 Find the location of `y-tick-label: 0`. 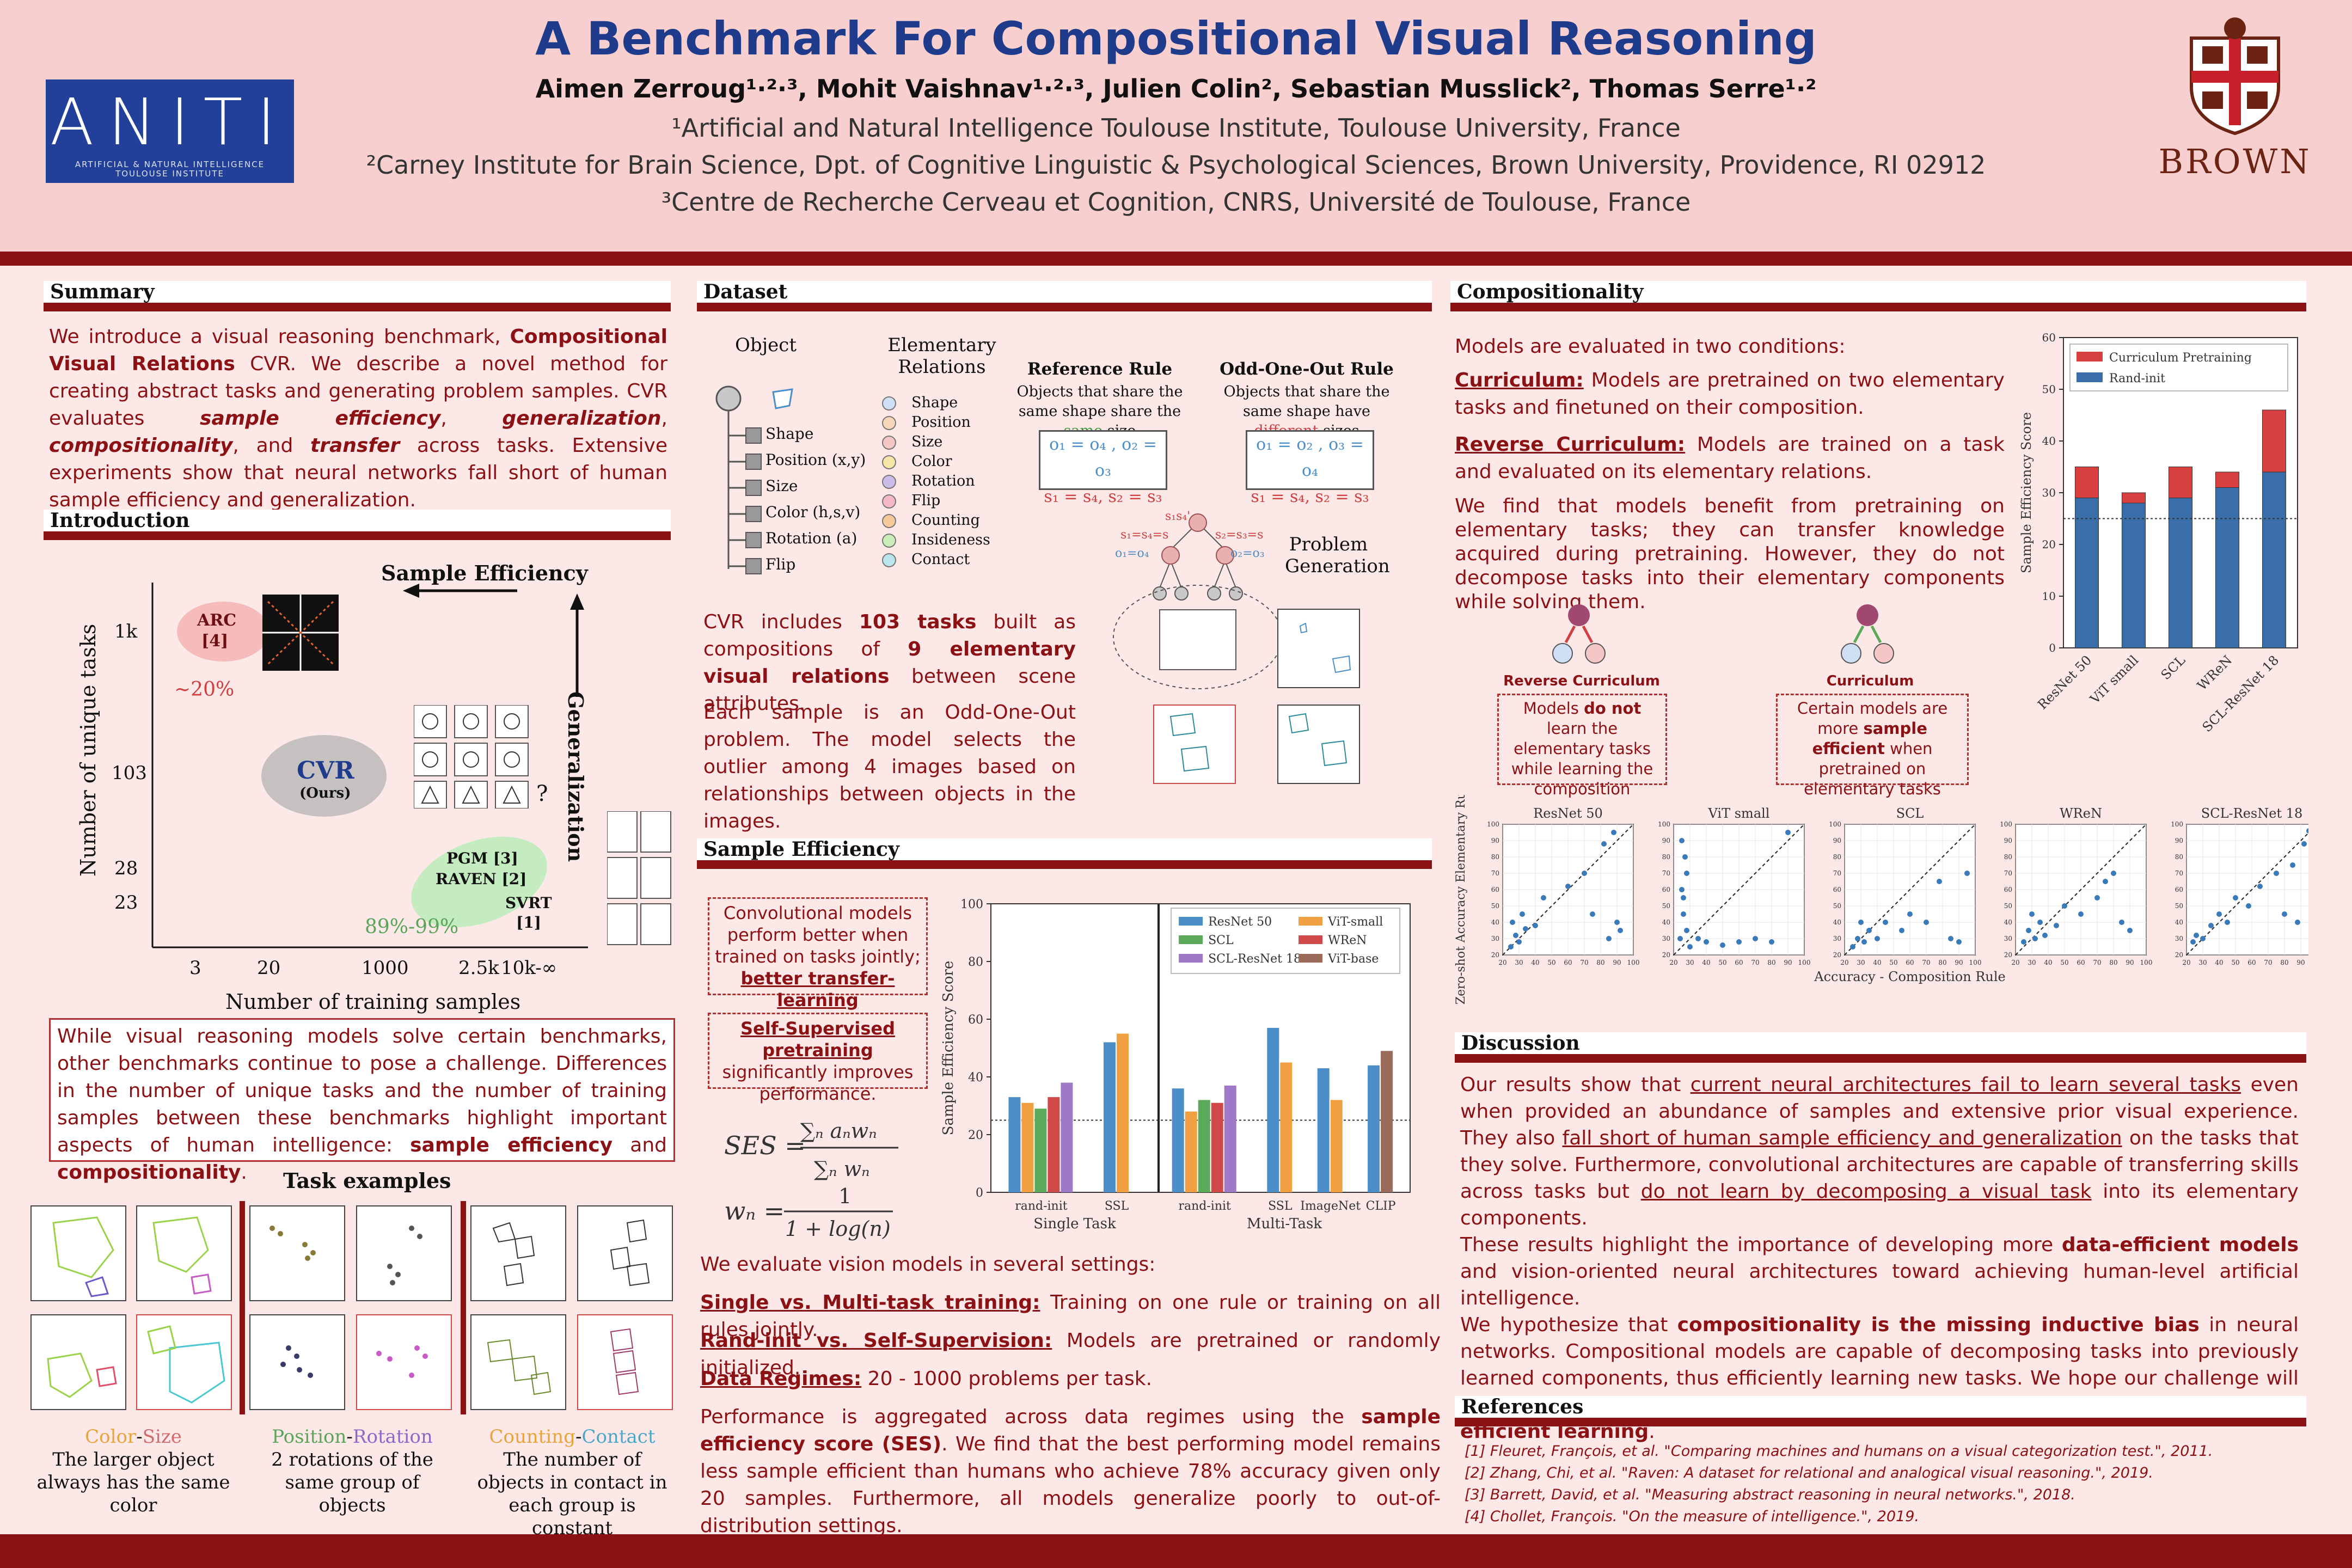

y-tick-label: 0 is located at coordinates (979, 1193).